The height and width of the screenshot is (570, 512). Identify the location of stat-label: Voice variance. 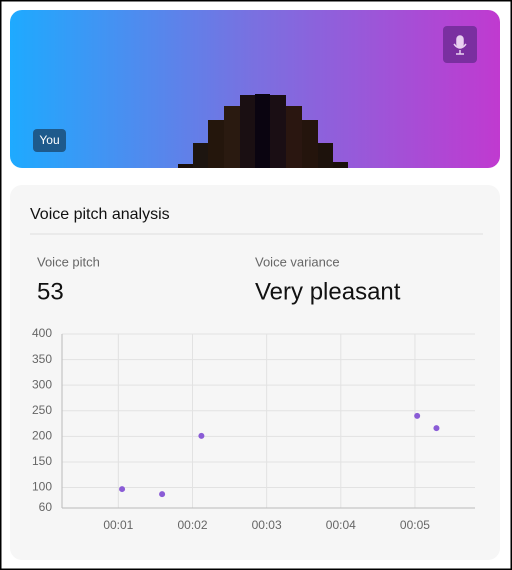
(297, 261).